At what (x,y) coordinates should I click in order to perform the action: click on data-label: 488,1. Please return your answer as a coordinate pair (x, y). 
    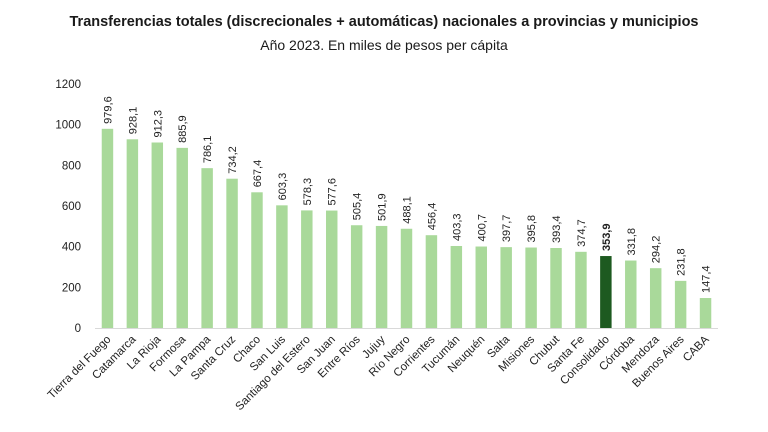
    Looking at the image, I should click on (408, 210).